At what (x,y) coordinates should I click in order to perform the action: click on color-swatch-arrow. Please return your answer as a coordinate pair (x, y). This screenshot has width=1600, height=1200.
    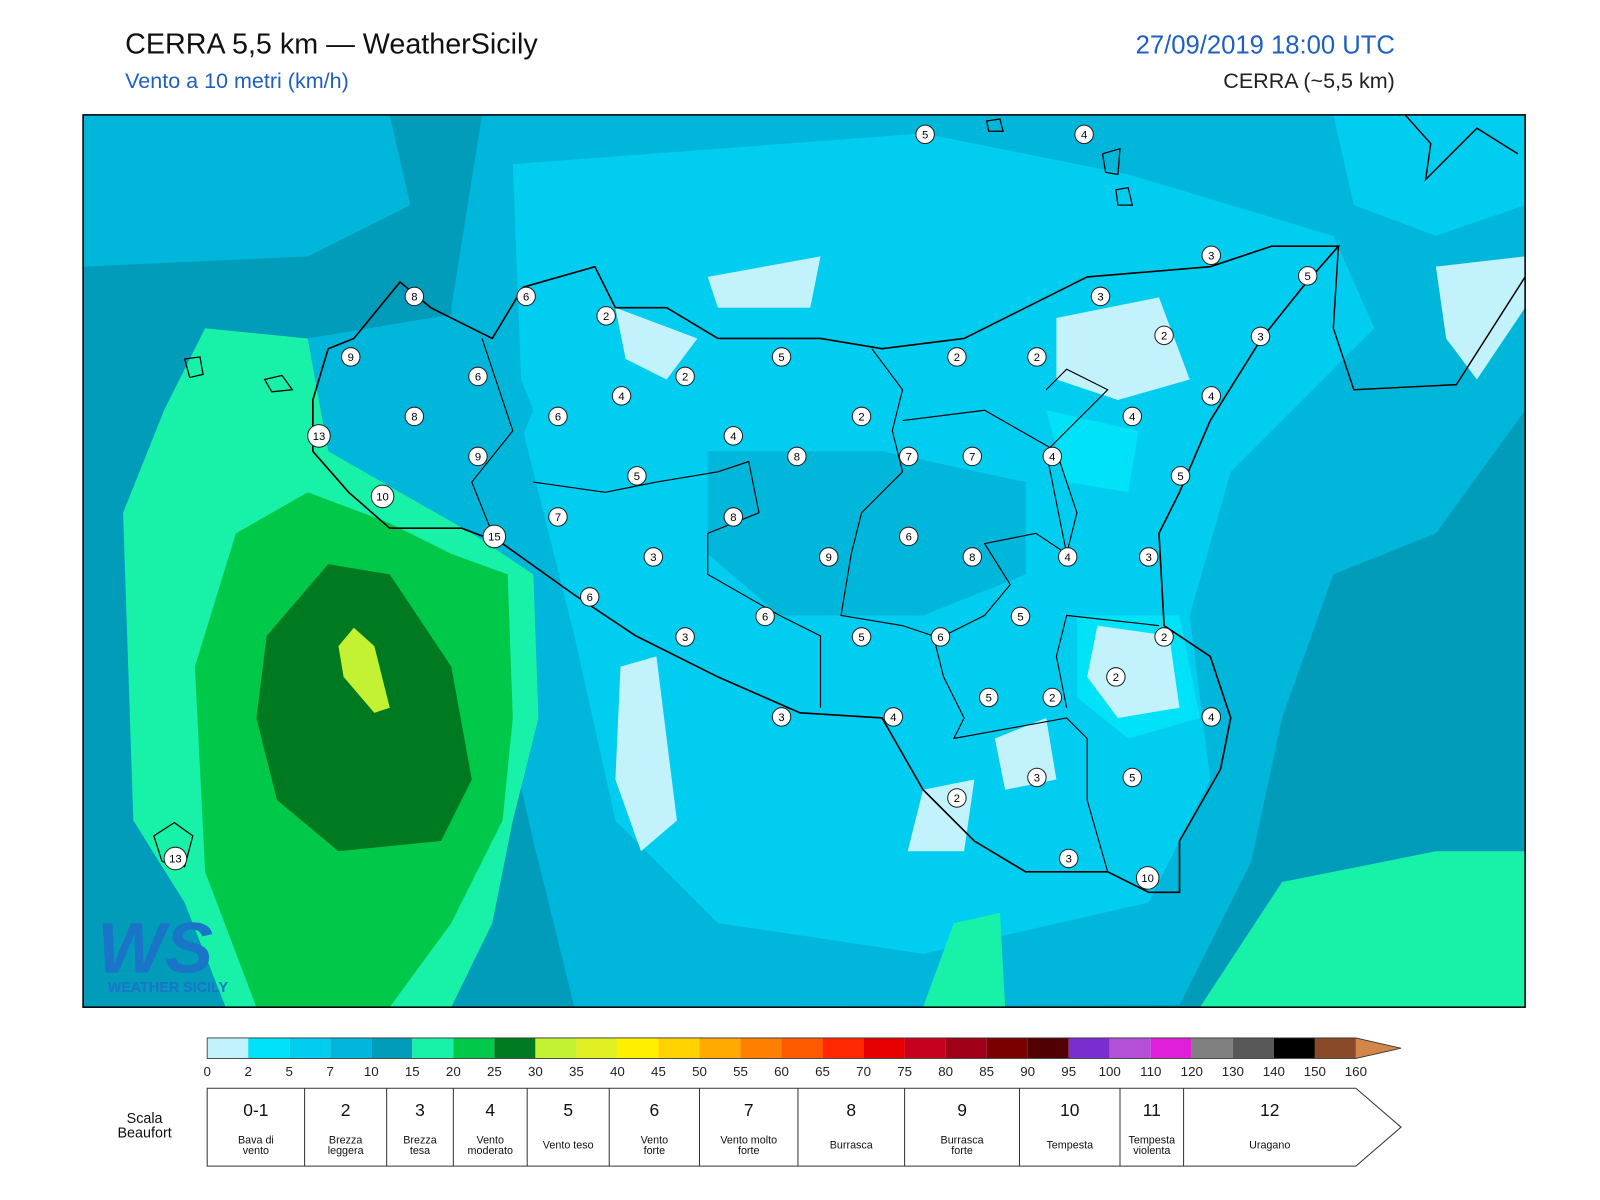
    Looking at the image, I should click on (1378, 1048).